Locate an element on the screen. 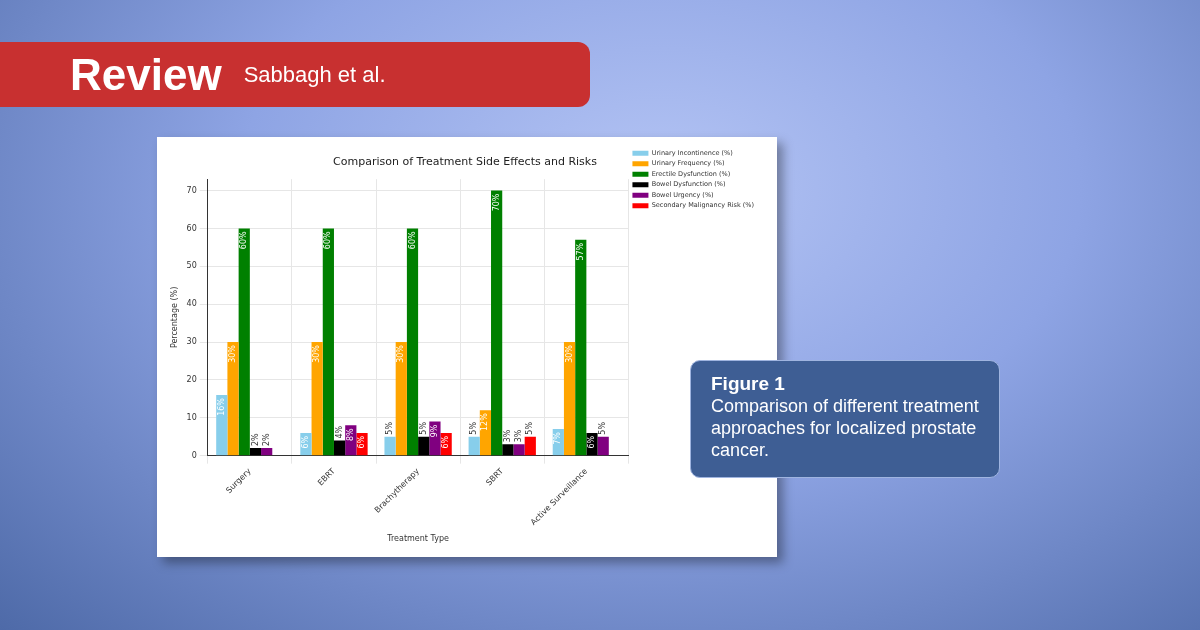 This screenshot has height=630, width=1200. data-label: 9% is located at coordinates (435, 431).